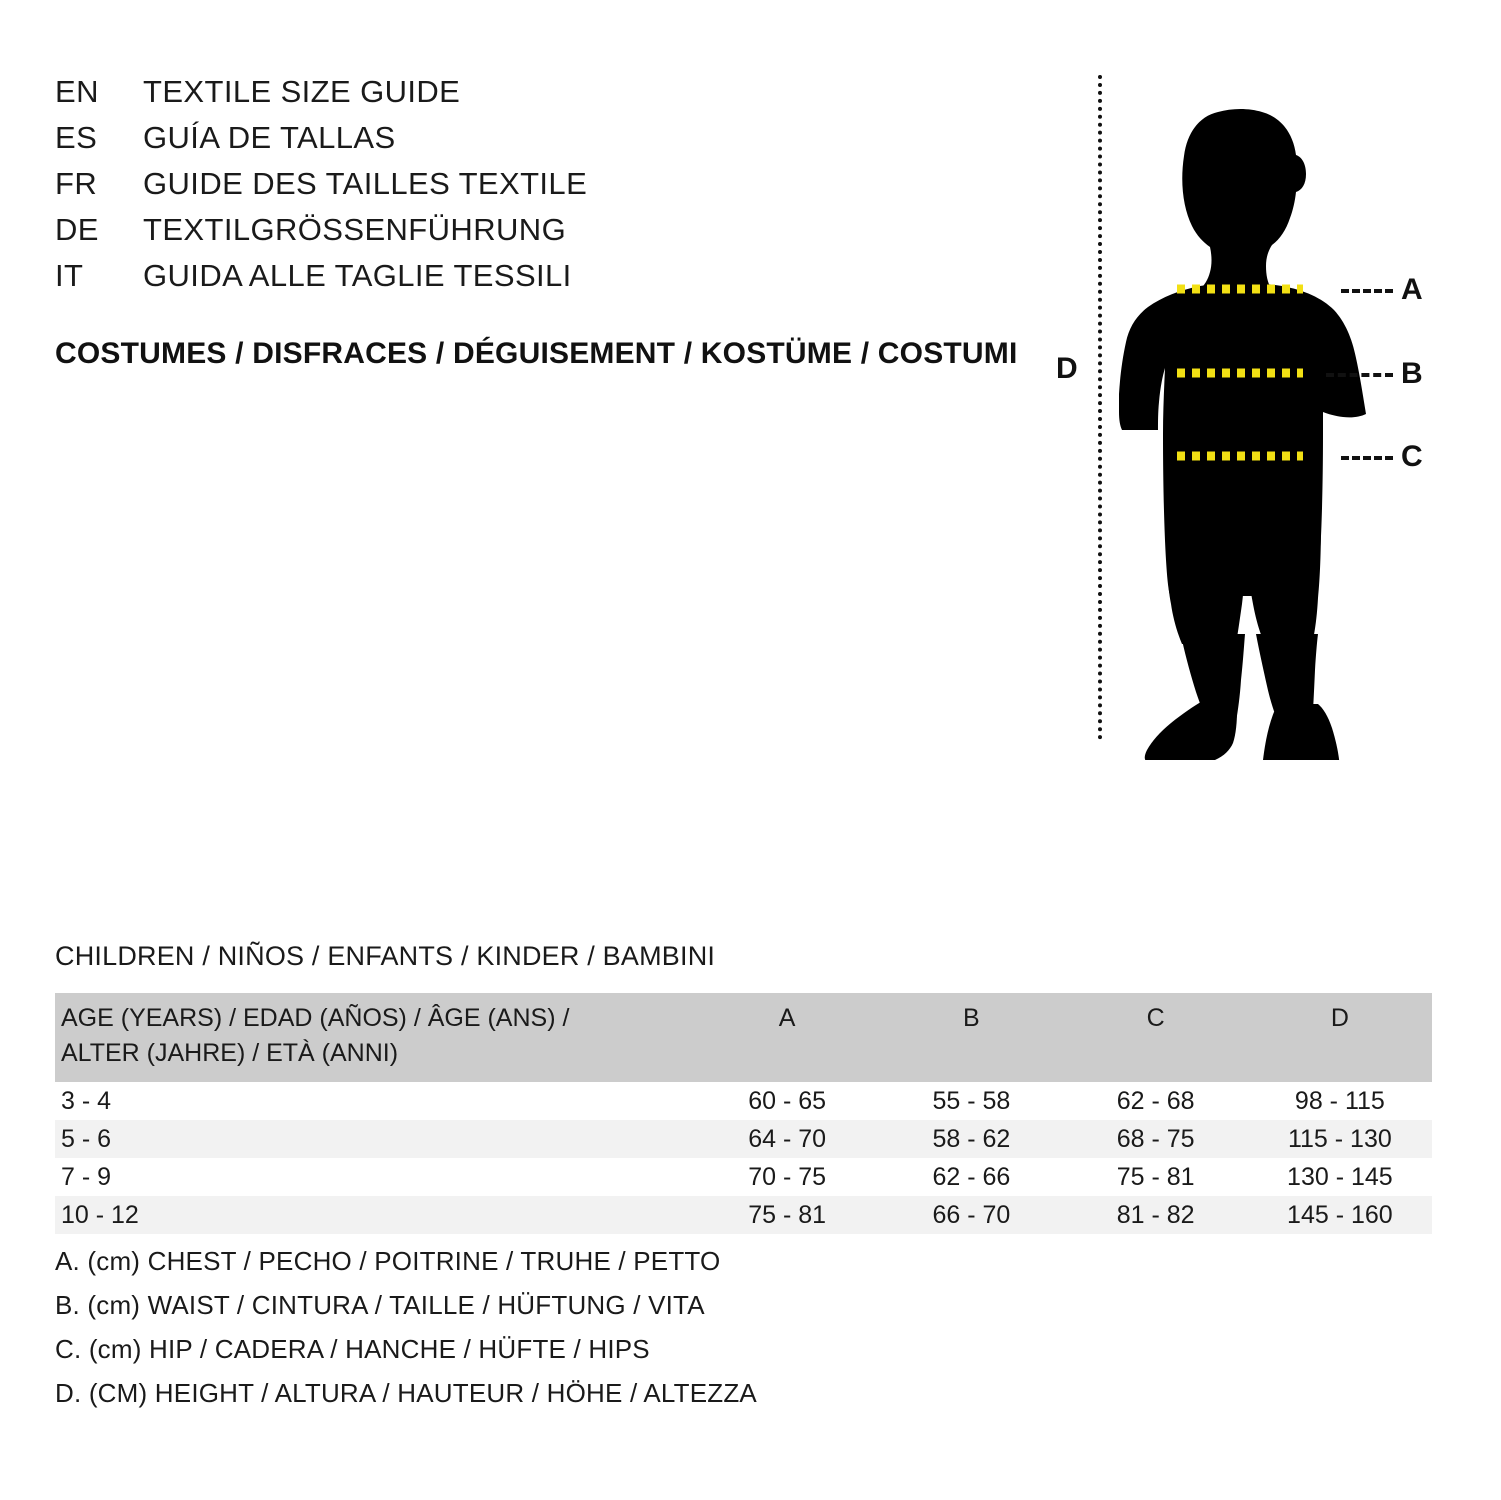 This screenshot has height=1500, width=1501. What do you see at coordinates (76, 183) in the screenshot?
I see `language-code-fr: FR` at bounding box center [76, 183].